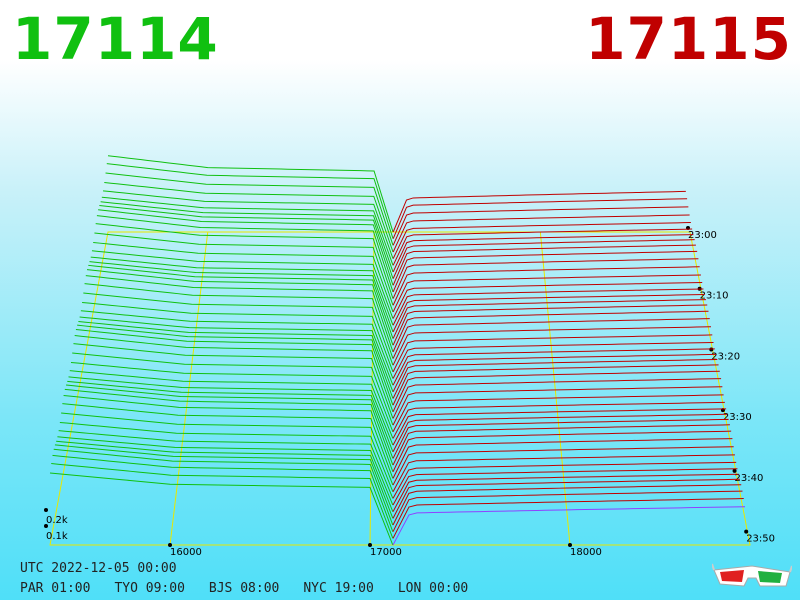 Image resolution: width=800 pixels, height=600 pixels. Describe the element at coordinates (98, 568) in the screenshot. I see `utc-time: UTC 2022-12-05 00:00` at that location.